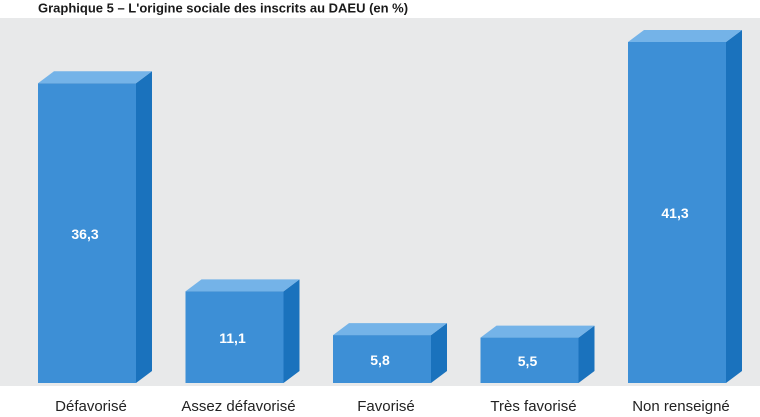 This screenshot has width=760, height=417. I want to click on value-label: 5,8, so click(380, 360).